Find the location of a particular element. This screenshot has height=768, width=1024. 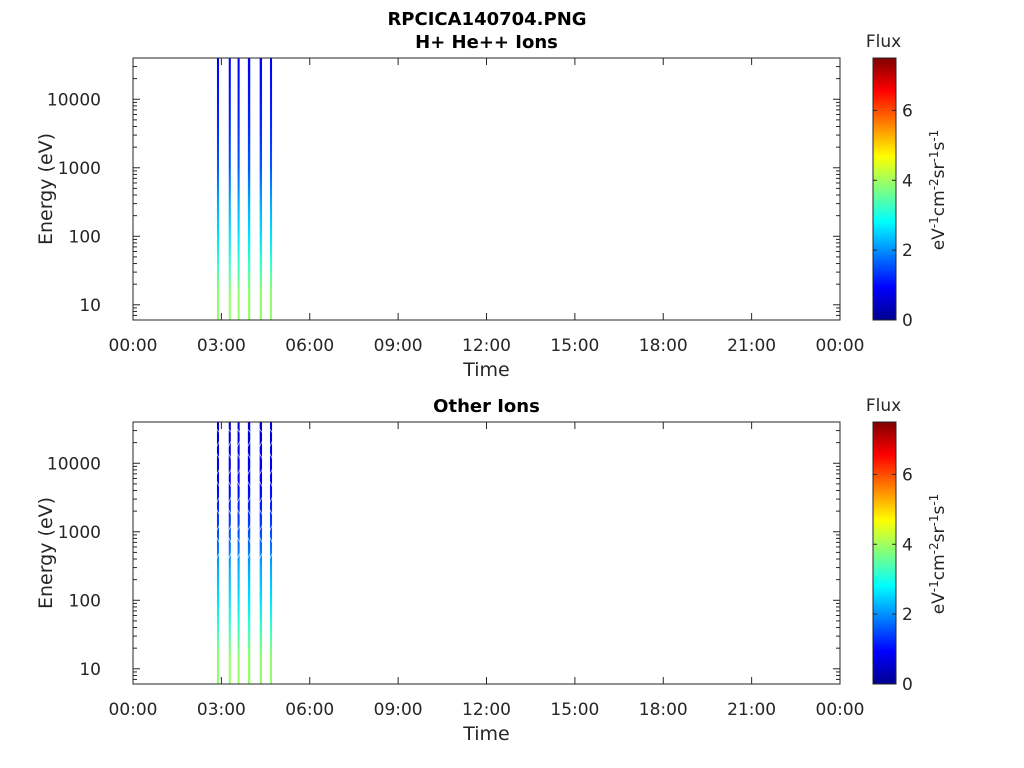

panel-title: H+ He++ Ions is located at coordinates (486, 42).